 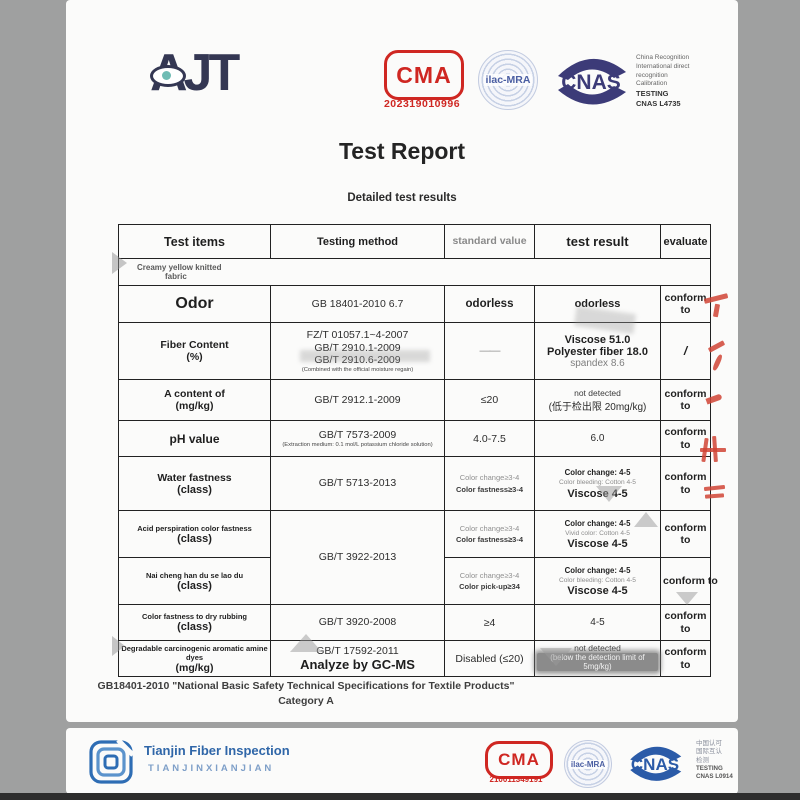 I want to click on test-result: spandex 8.6, so click(x=597, y=363).